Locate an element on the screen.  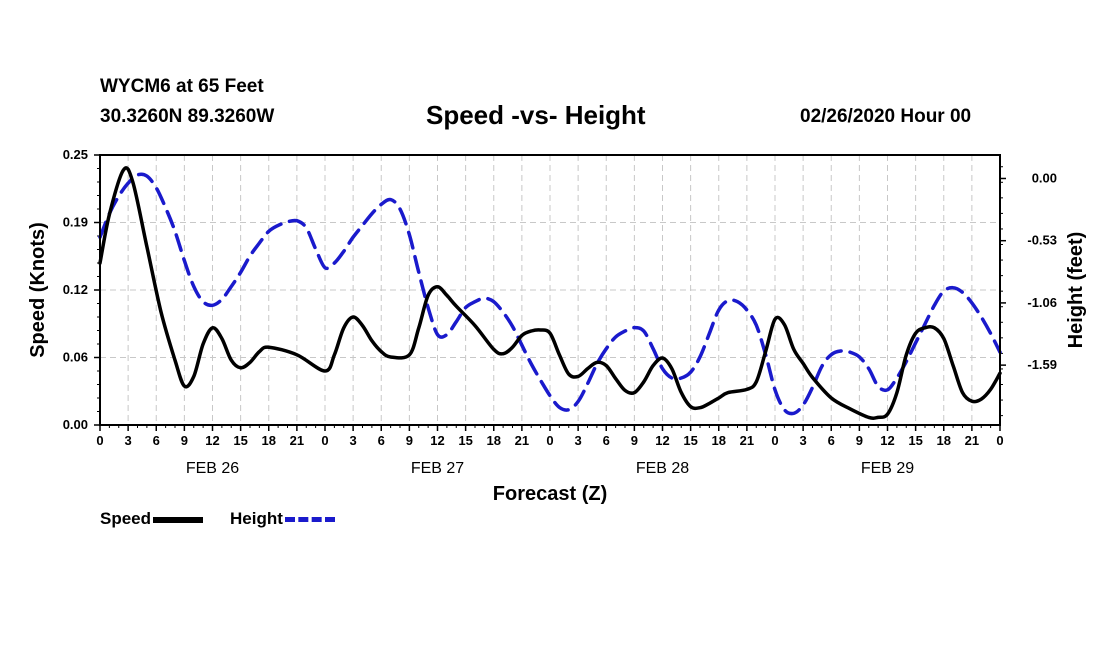
y-axis-title: Speed (Knots) is located at coordinates (38, 290).